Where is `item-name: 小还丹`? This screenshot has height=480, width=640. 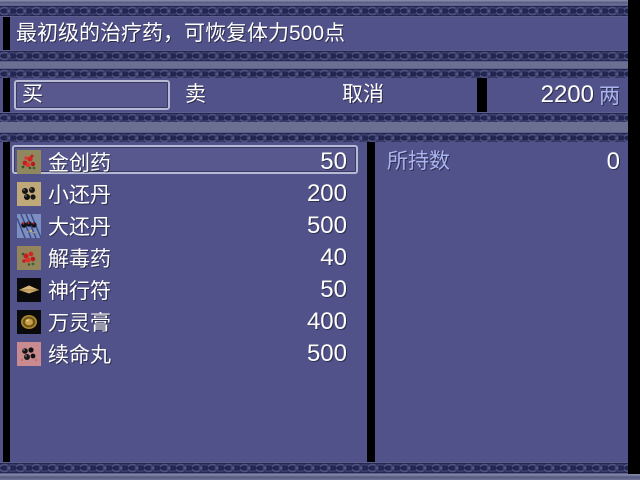
item-name: 小还丹 is located at coordinates (79, 195).